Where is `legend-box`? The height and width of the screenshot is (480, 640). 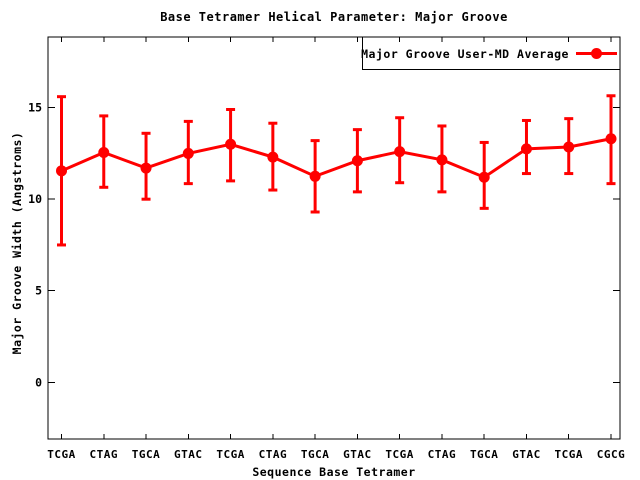
legend-box is located at coordinates (491, 53).